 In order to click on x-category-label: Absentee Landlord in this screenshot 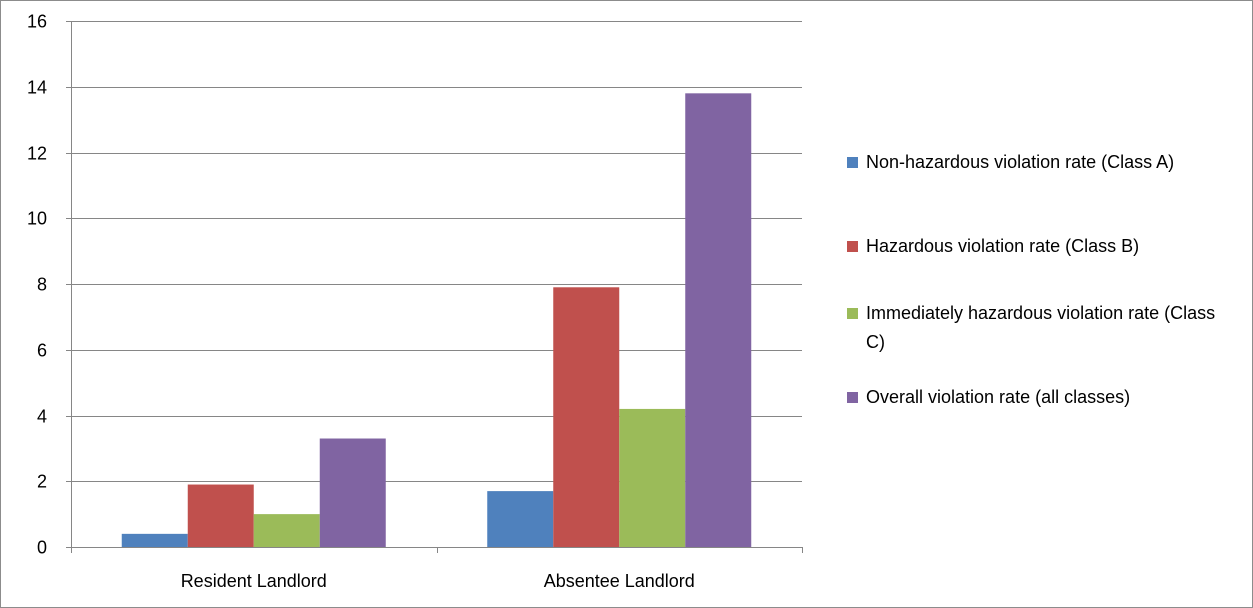, I will do `click(619, 581)`.